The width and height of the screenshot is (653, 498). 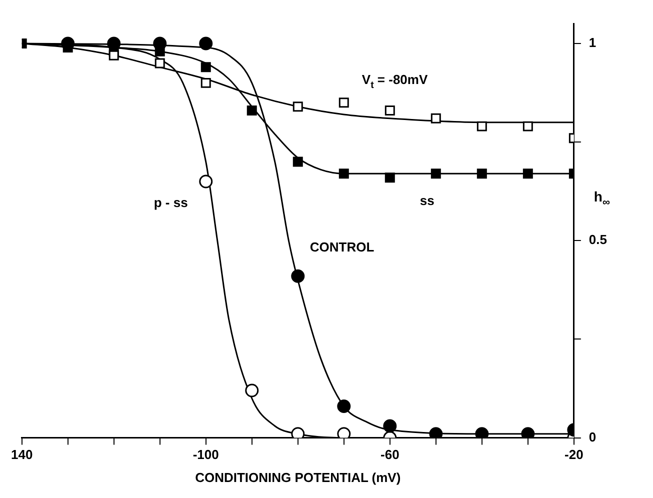 I want to click on y-tick-label: 0, so click(x=592, y=436).